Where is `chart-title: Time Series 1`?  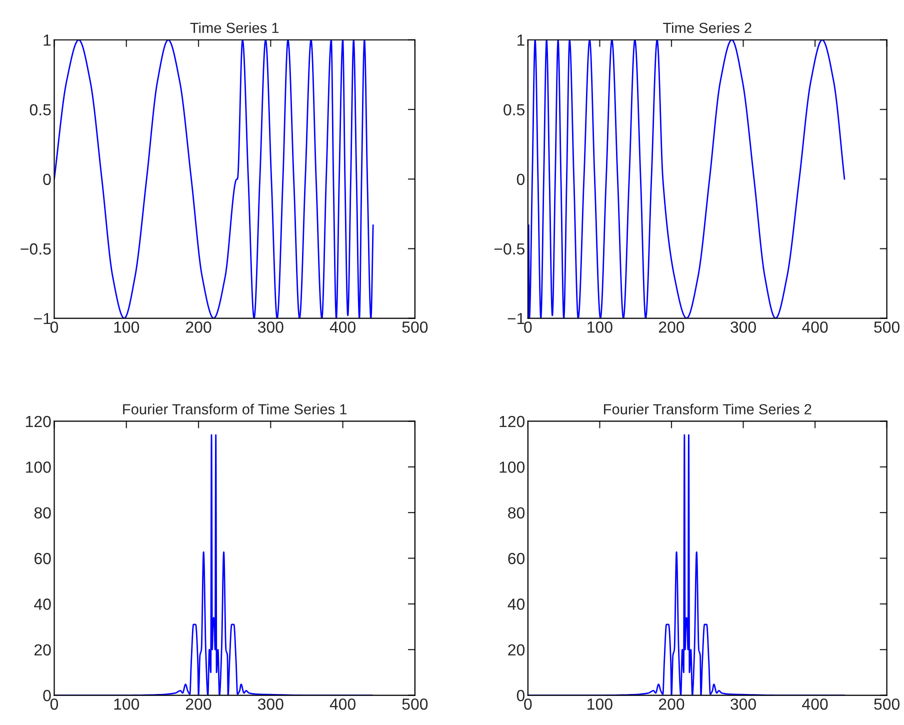
chart-title: Time Series 1 is located at coordinates (234, 28).